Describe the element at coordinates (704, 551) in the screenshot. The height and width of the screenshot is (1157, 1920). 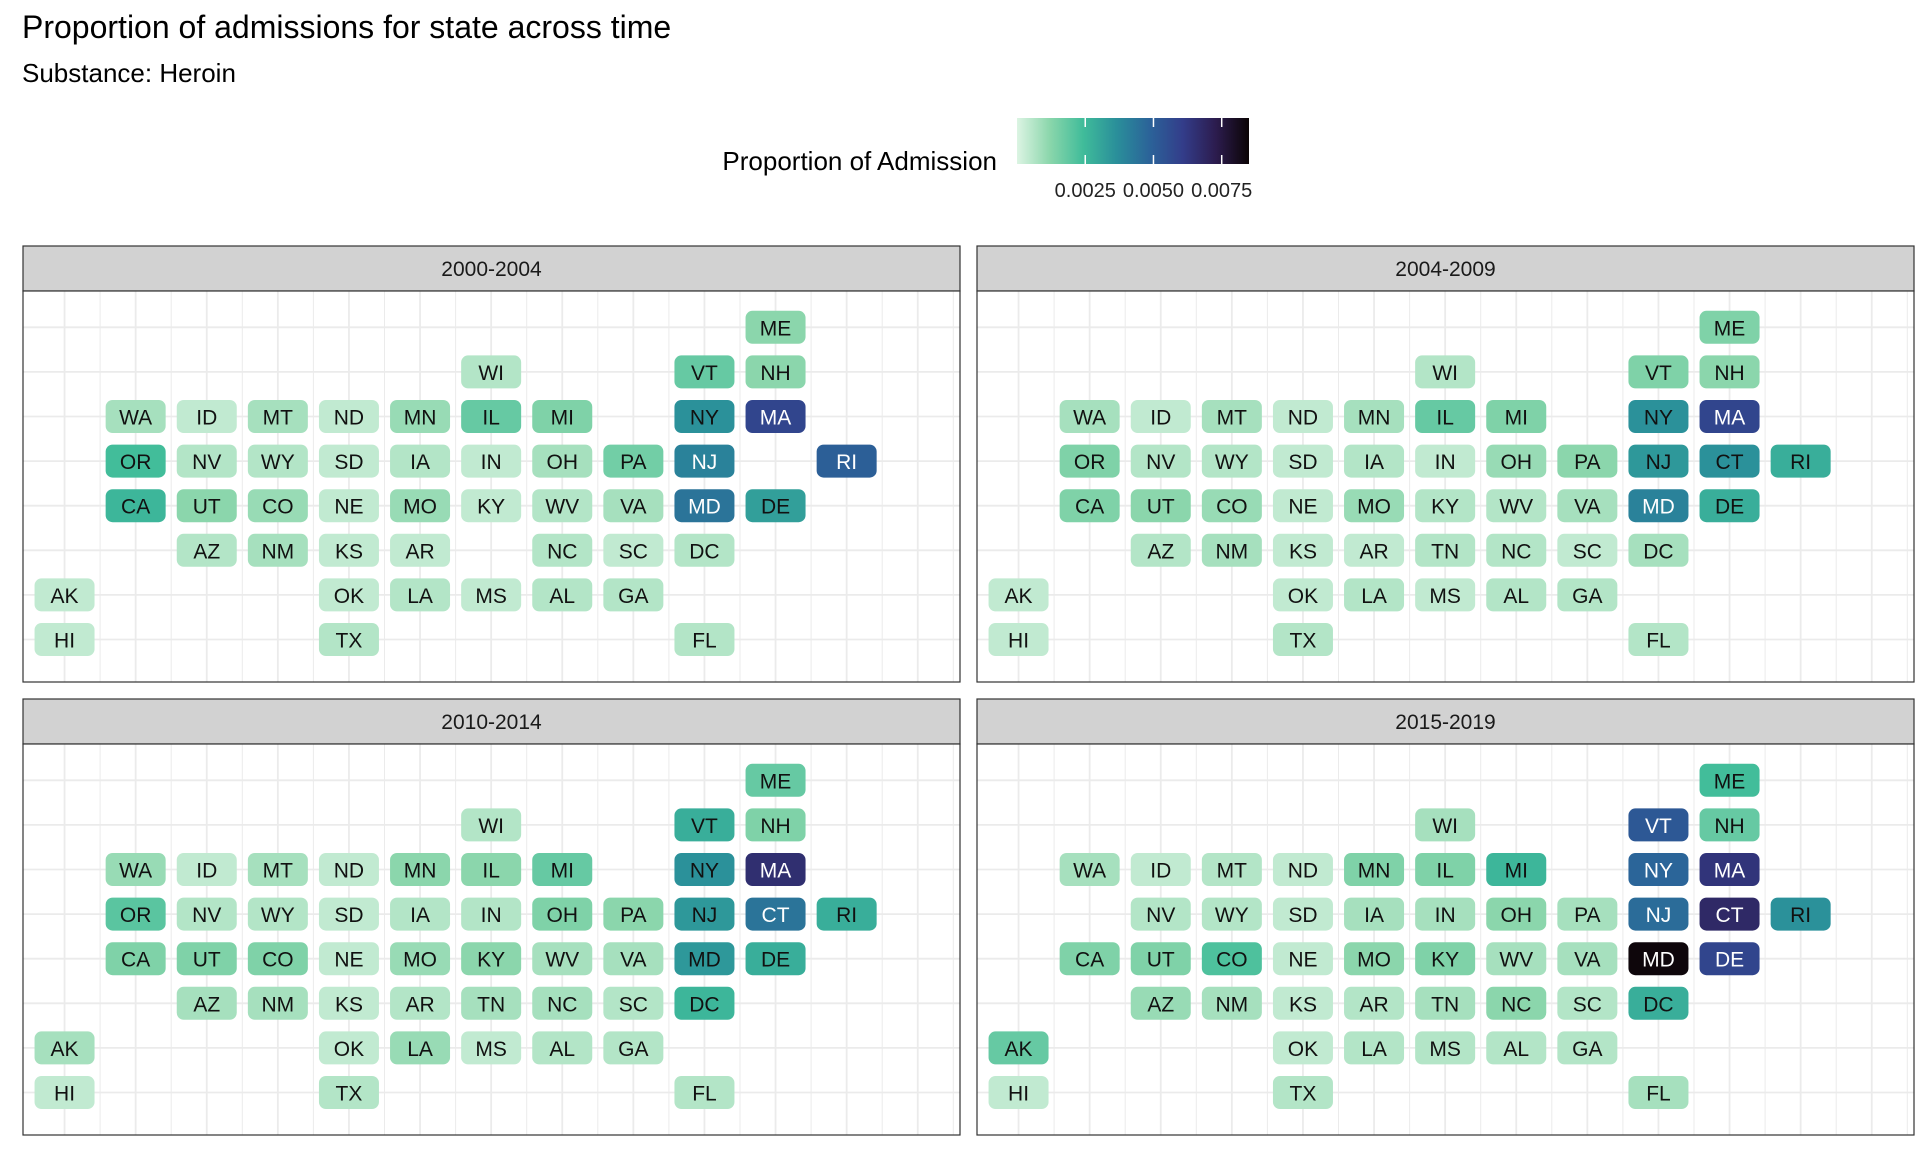
I see `state-label-dc: DC` at that location.